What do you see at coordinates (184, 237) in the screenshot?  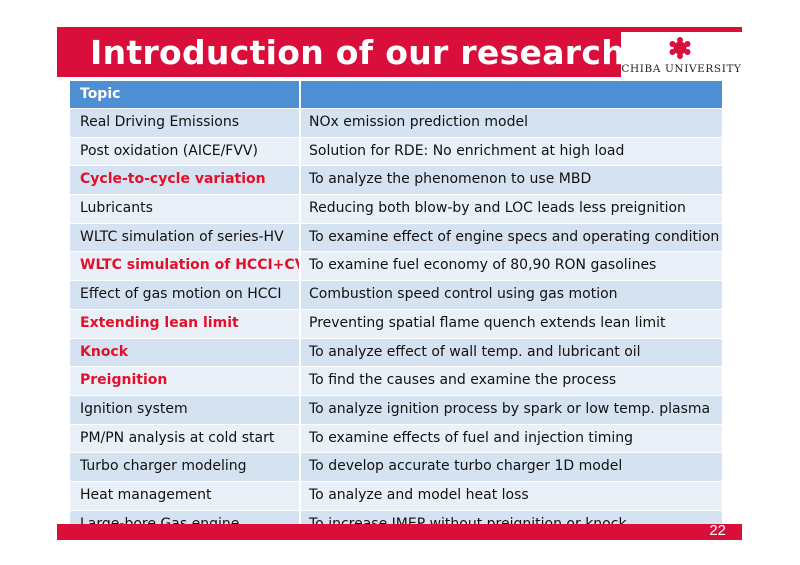 I see `row-topic: WLTC simulation of series-HV` at bounding box center [184, 237].